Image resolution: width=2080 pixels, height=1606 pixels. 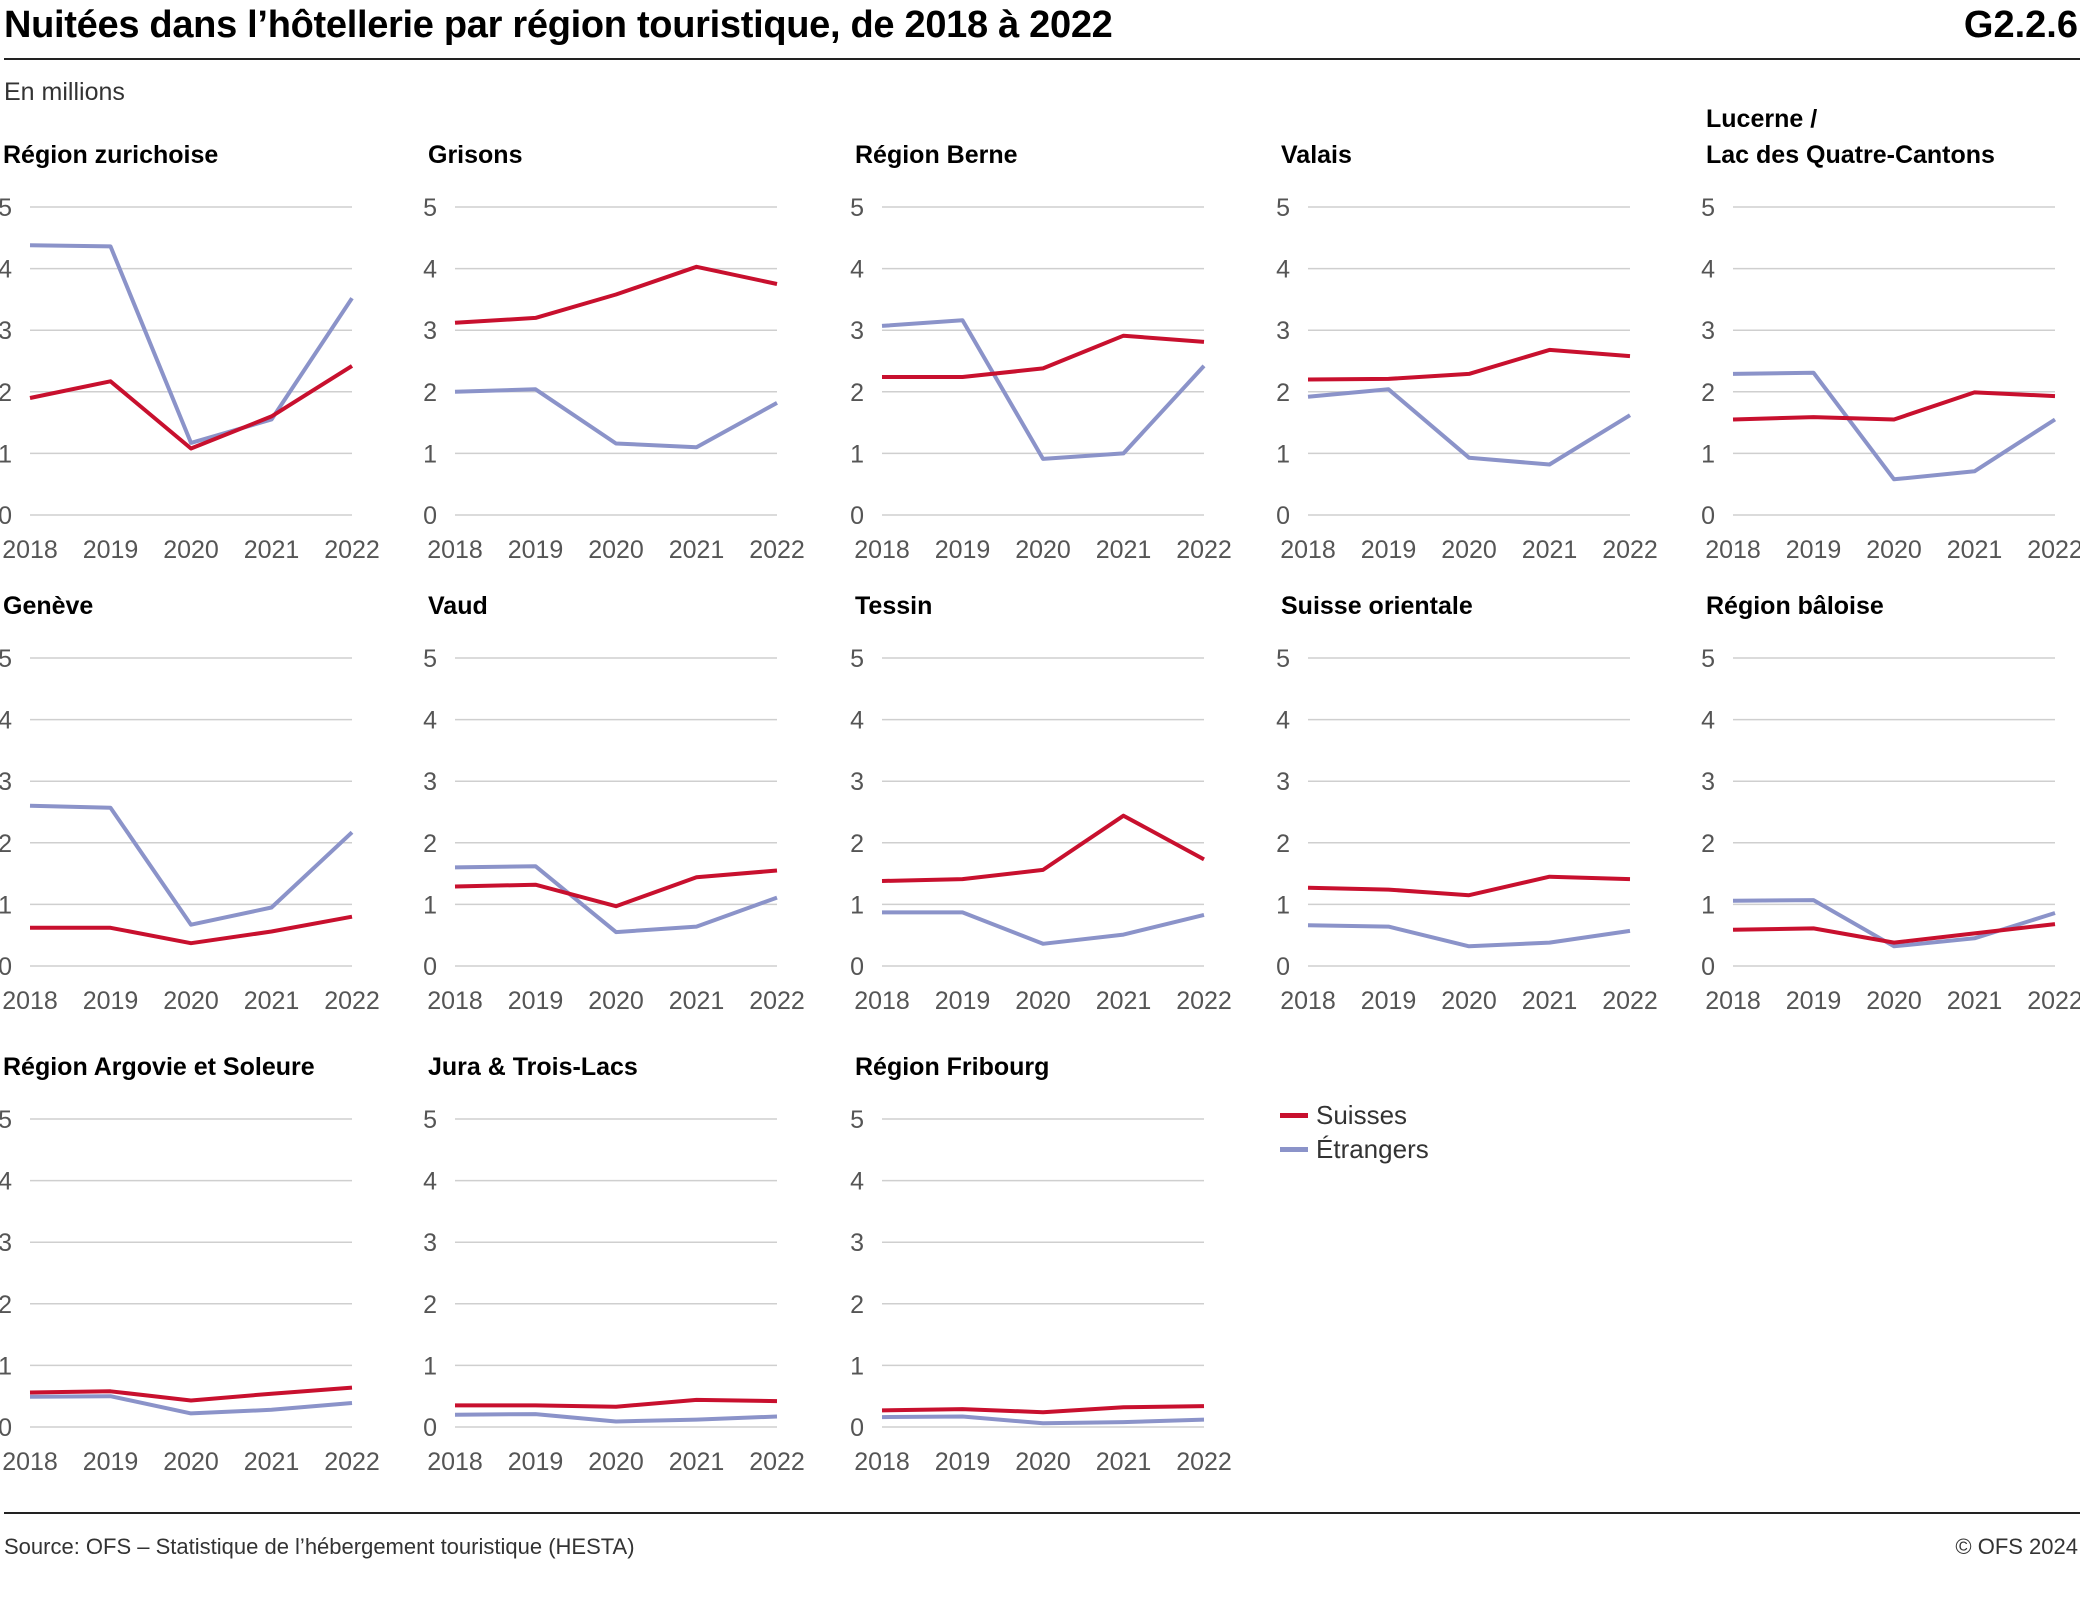 What do you see at coordinates (159, 1067) in the screenshot?
I see `chart-title: Région Argovie et Soleure` at bounding box center [159, 1067].